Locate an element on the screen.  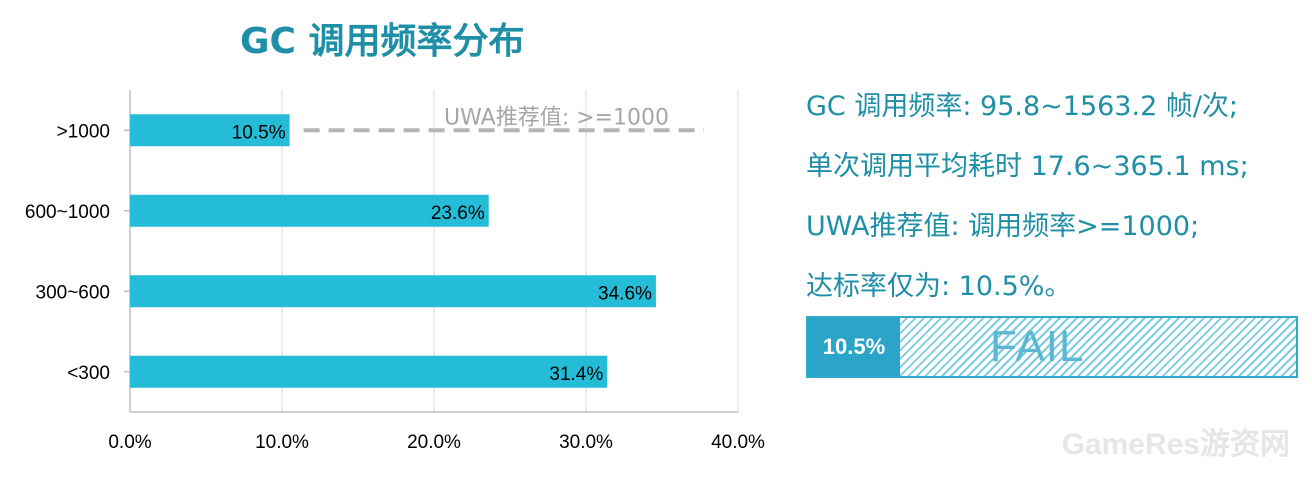
status-bar: 10.5% FAIL is located at coordinates (1052, 347).